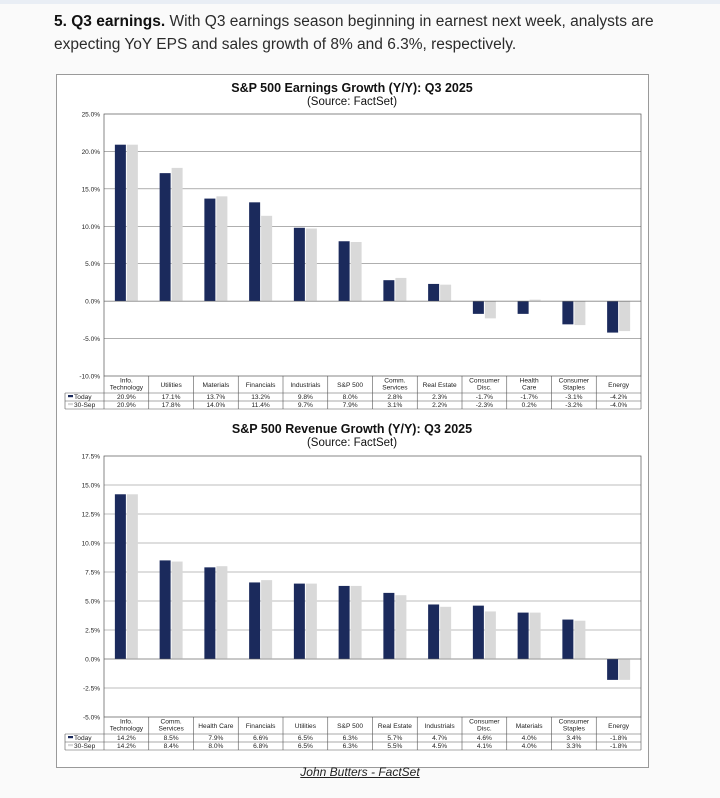 The image size is (720, 798). What do you see at coordinates (529, 405) in the screenshot?
I see `table-value: 0.2%` at bounding box center [529, 405].